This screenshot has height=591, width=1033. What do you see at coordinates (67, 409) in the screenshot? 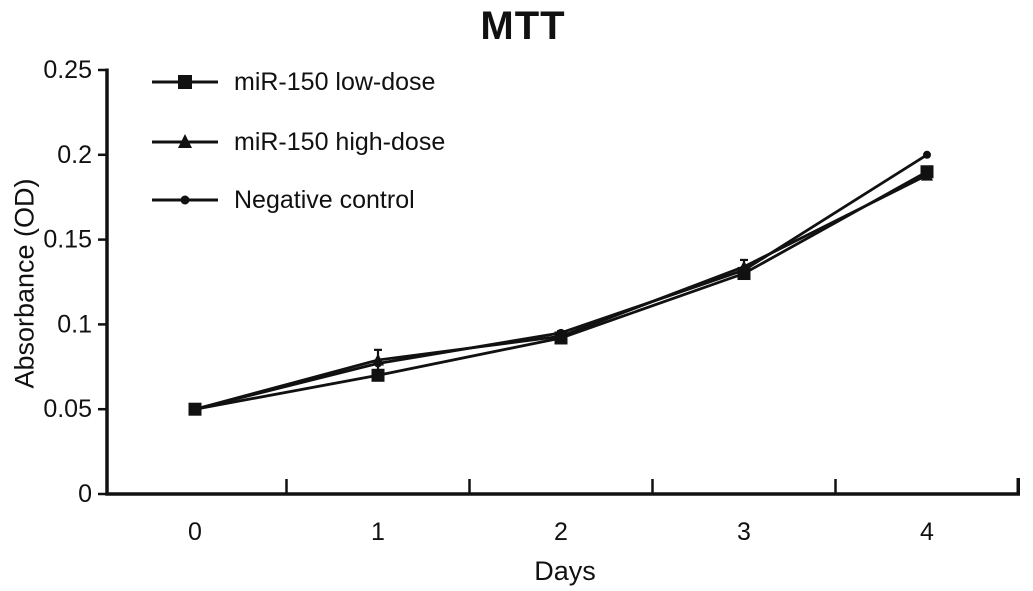
I see `y-tick-label: 0.05` at bounding box center [67, 409].